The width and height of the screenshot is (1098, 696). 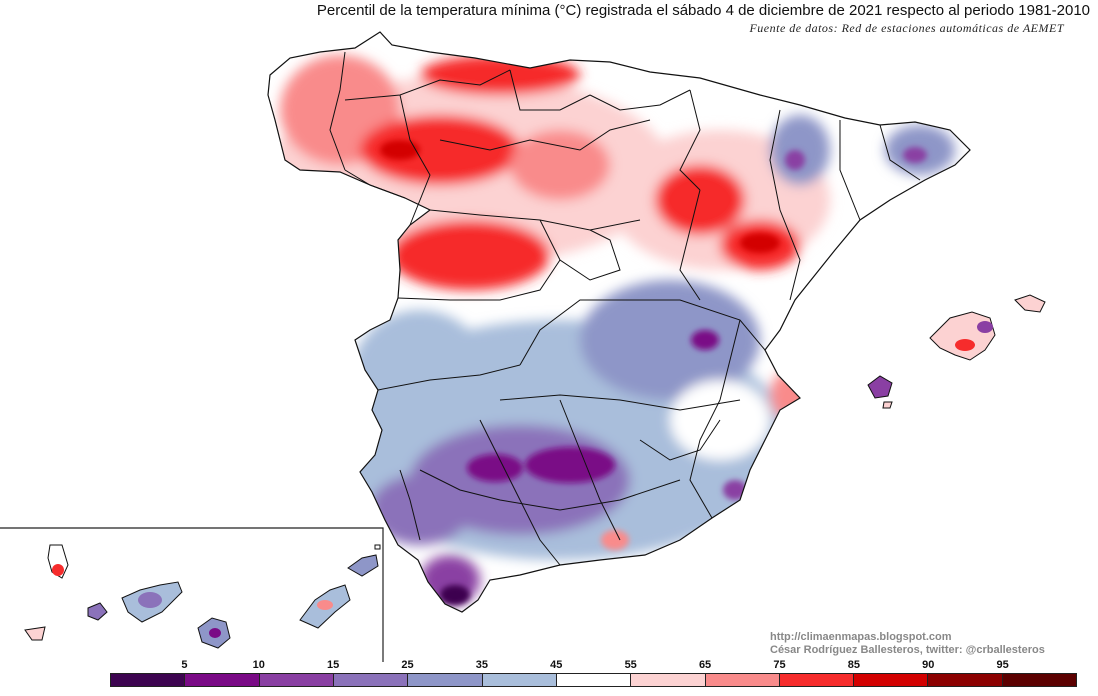 What do you see at coordinates (550, 90) in the screenshot?
I see `border-cantabria` at bounding box center [550, 90].